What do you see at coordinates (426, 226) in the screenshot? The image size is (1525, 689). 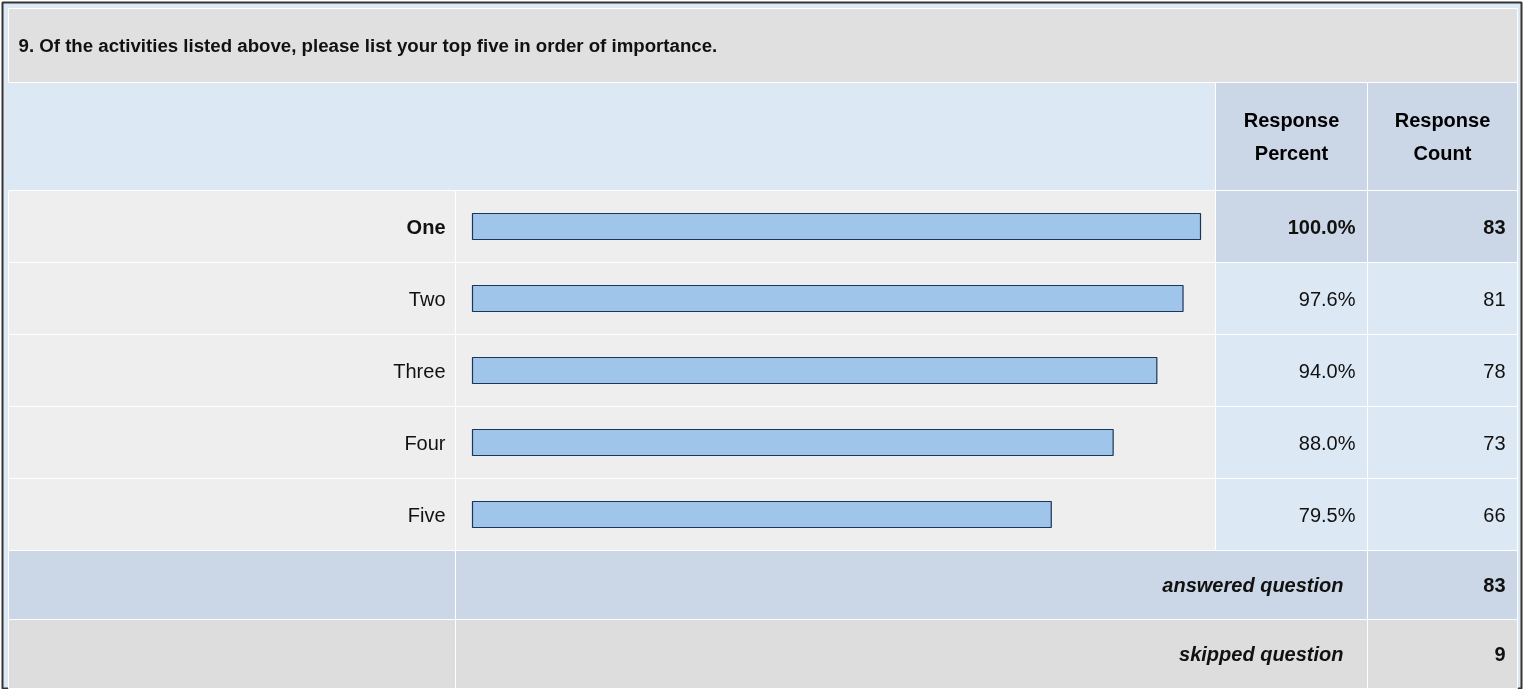 I see `y-tick-label: One` at bounding box center [426, 226].